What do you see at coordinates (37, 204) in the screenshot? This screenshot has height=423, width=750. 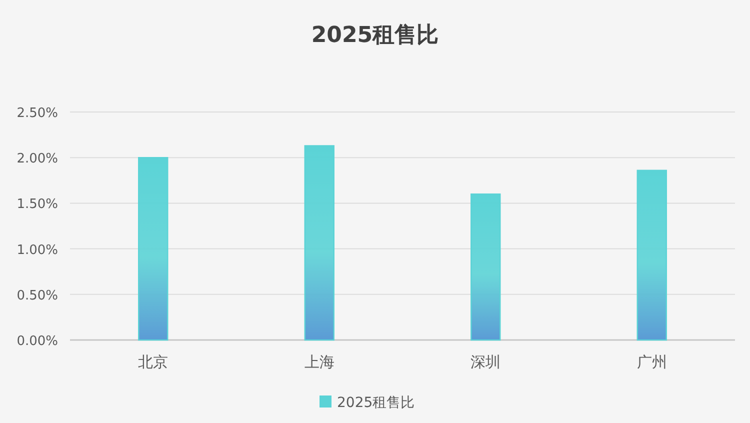 I see `y-tick-label: 1.50%` at bounding box center [37, 204].